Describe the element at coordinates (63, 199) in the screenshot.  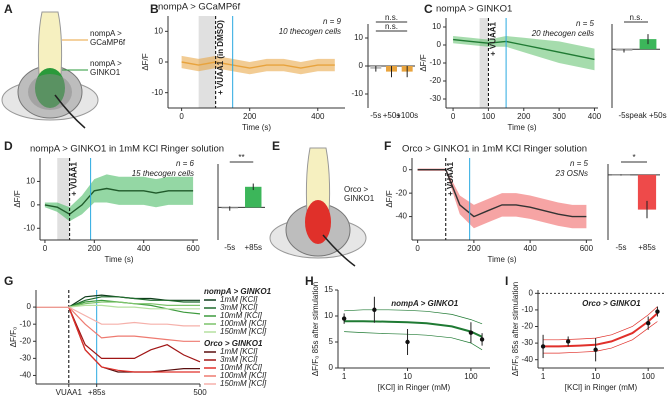
I see `stimulus-window` at that location.